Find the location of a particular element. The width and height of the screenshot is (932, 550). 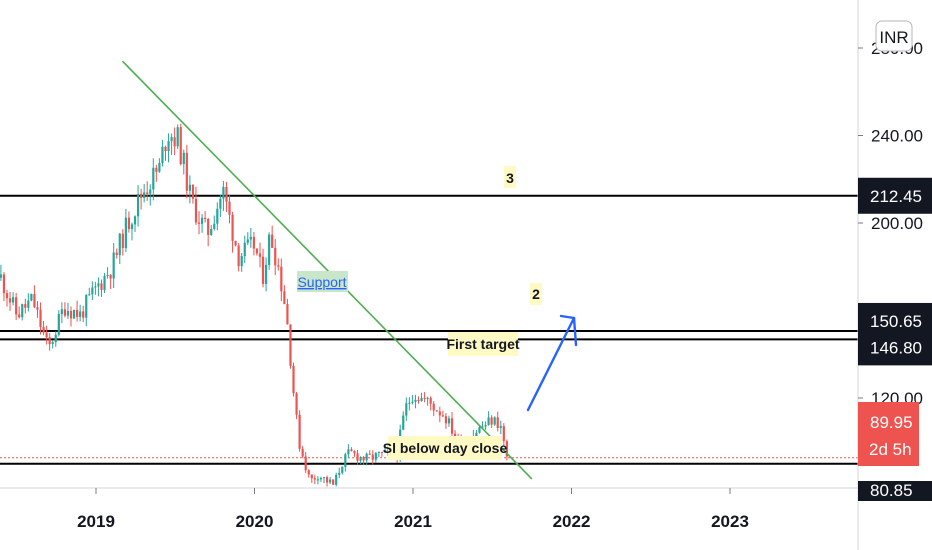

cropped-price-label: 80.85 is located at coordinates (891, 490).